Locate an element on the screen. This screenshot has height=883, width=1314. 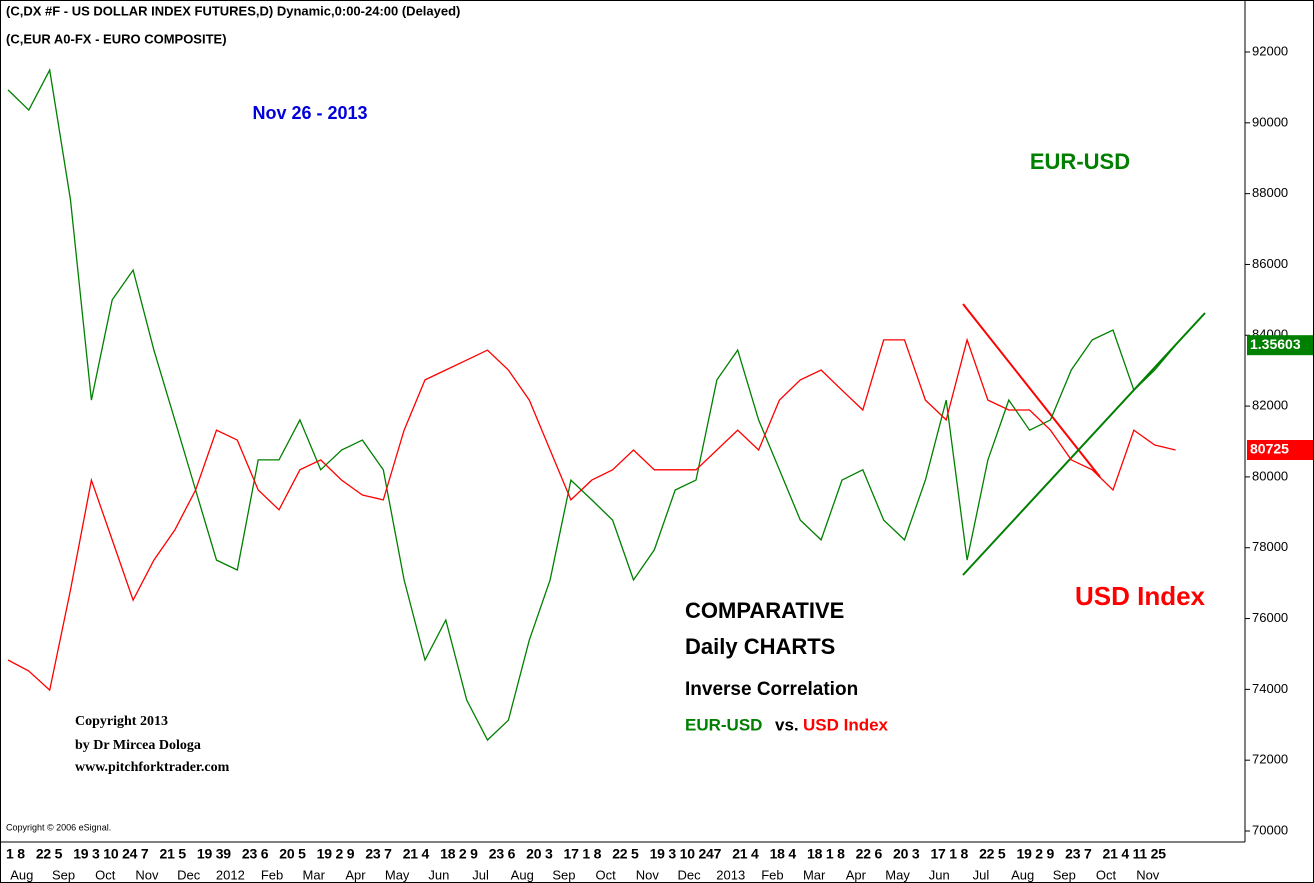
copyright: www.pitchforktrader.com is located at coordinates (152, 767).